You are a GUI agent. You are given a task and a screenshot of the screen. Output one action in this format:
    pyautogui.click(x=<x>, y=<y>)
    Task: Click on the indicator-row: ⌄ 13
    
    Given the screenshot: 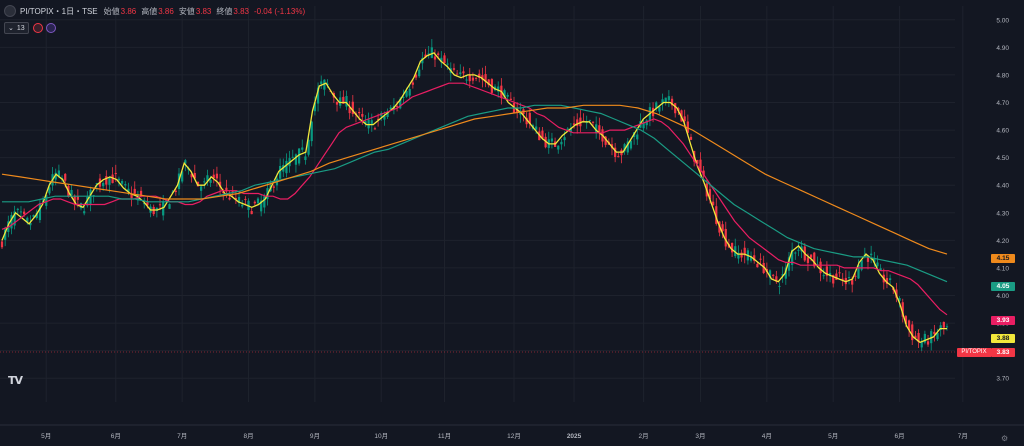 What is the action you would take?
    pyautogui.click(x=31, y=28)
    